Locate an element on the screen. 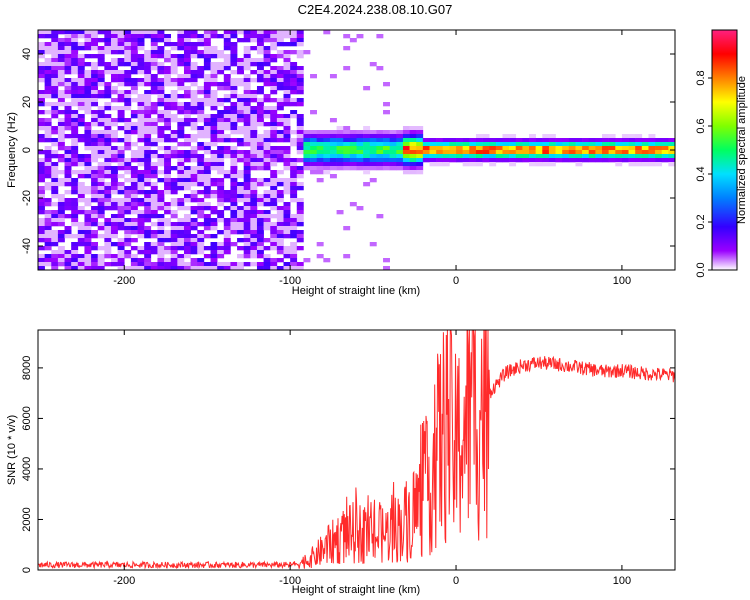  snr-x-label: Height of straight line (km) is located at coordinates (356, 590).